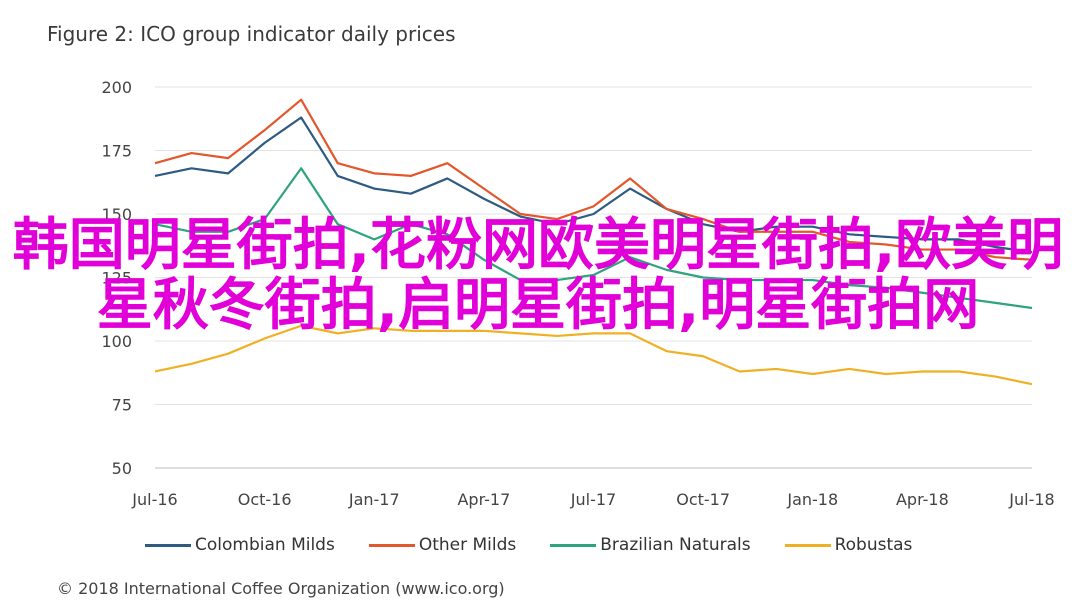 The image size is (1080, 609). What do you see at coordinates (116, 214) in the screenshot?
I see `y-tick-label: 150` at bounding box center [116, 214].